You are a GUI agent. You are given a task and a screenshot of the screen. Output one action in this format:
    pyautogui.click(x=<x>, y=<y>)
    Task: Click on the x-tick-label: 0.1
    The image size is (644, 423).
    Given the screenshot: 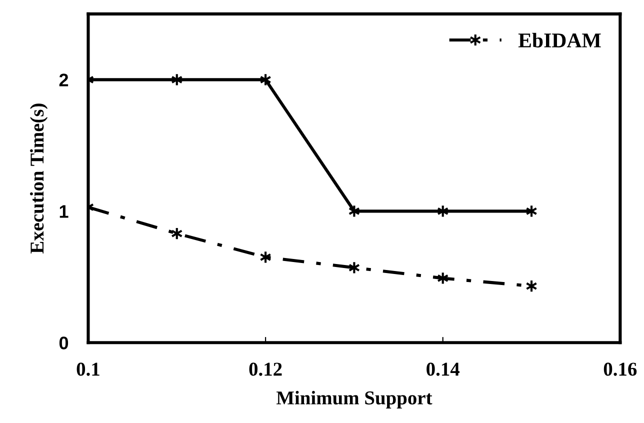 What is the action you would take?
    pyautogui.click(x=88, y=369)
    